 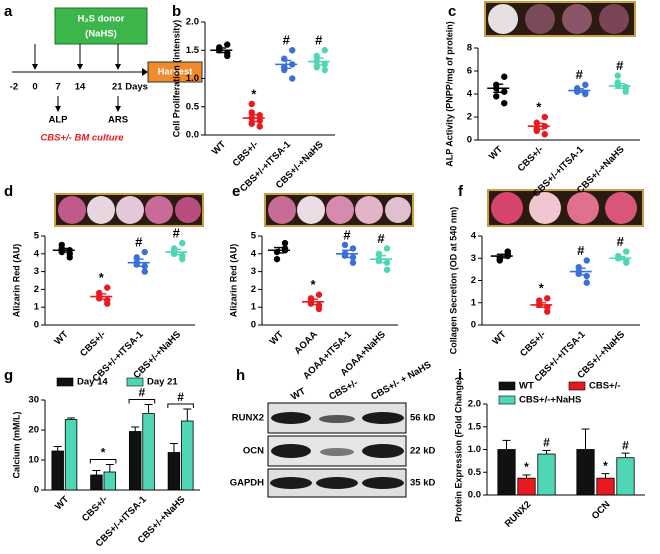 I want to click on x-tick-label: AOAA, so click(x=306, y=343).